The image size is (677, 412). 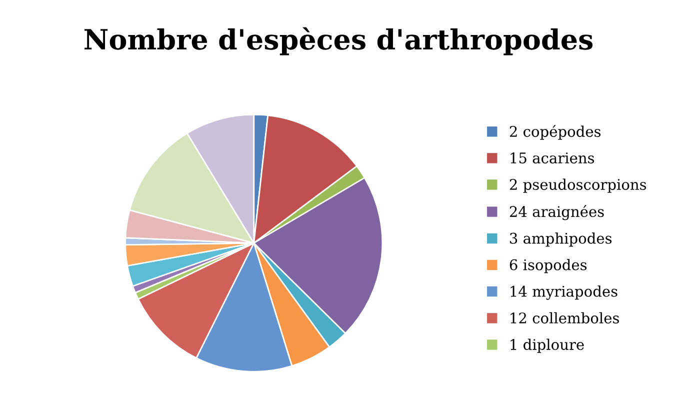 I want to click on legend-label: 6 isopodes, so click(x=548, y=266).